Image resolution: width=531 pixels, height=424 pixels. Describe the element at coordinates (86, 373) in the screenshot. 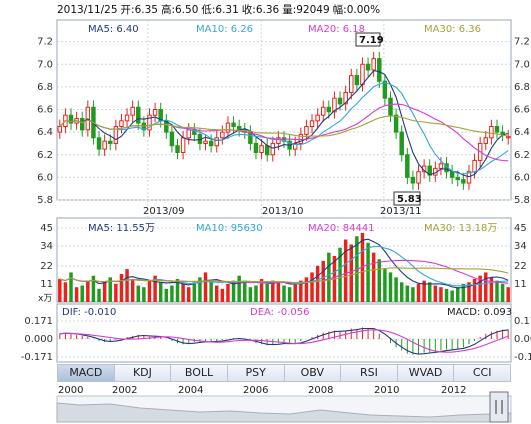

I see `tab-macd: MACD` at that location.